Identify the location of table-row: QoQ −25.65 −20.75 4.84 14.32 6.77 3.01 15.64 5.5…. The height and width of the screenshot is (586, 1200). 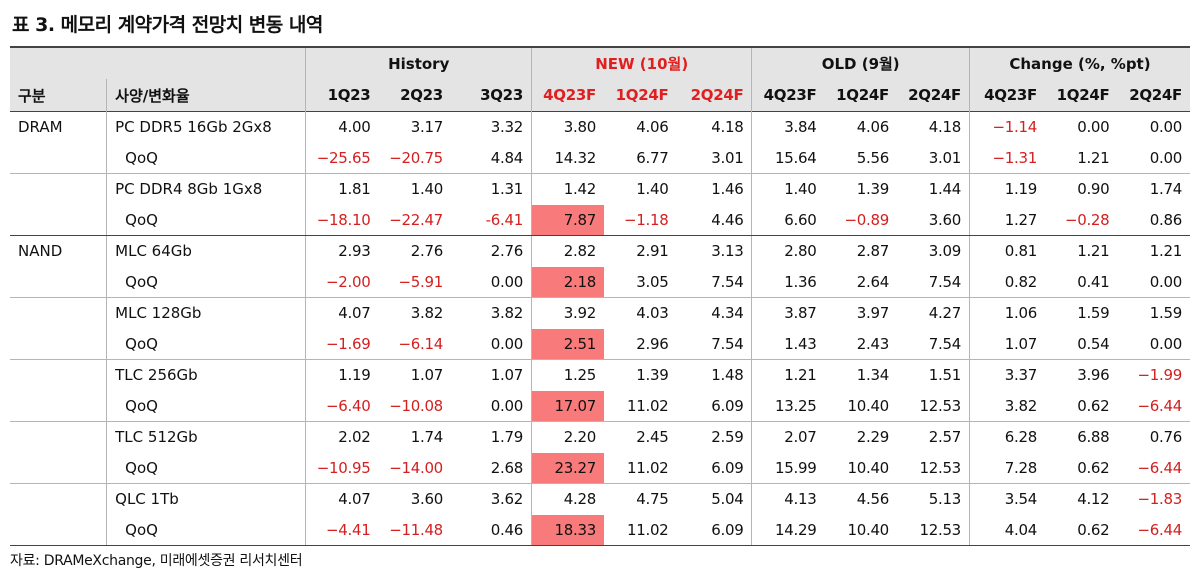
(600, 158).